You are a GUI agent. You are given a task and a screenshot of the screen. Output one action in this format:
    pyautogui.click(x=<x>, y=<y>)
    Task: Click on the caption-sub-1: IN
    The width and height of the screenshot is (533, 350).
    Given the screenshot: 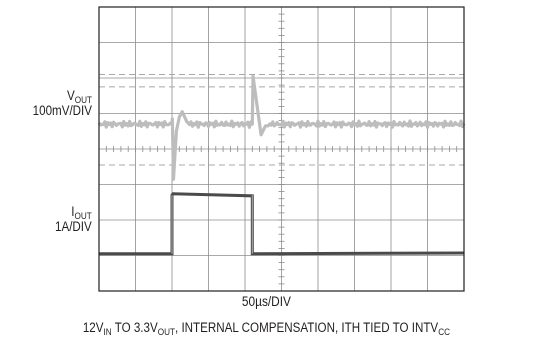 What is the action you would take?
    pyautogui.click(x=107, y=332)
    